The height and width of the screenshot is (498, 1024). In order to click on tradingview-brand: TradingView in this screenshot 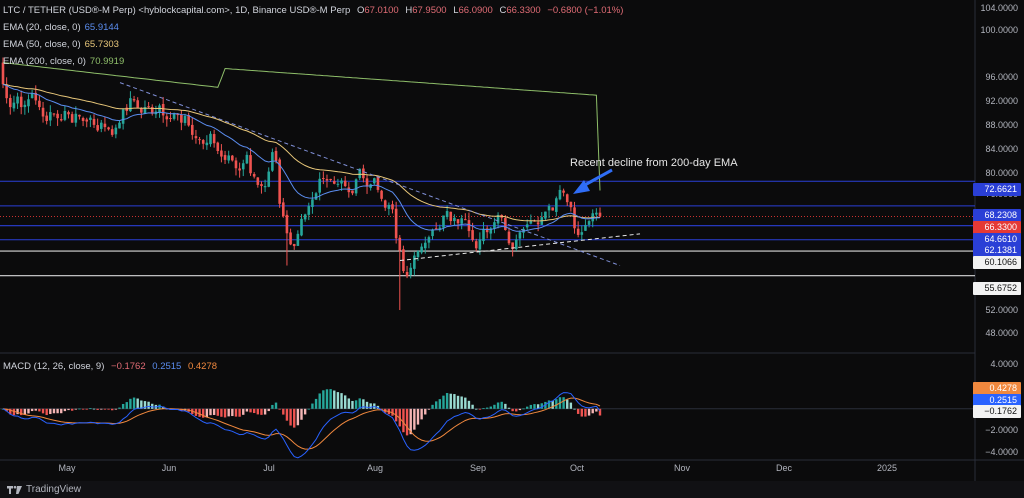, I will do `click(44, 489)`.